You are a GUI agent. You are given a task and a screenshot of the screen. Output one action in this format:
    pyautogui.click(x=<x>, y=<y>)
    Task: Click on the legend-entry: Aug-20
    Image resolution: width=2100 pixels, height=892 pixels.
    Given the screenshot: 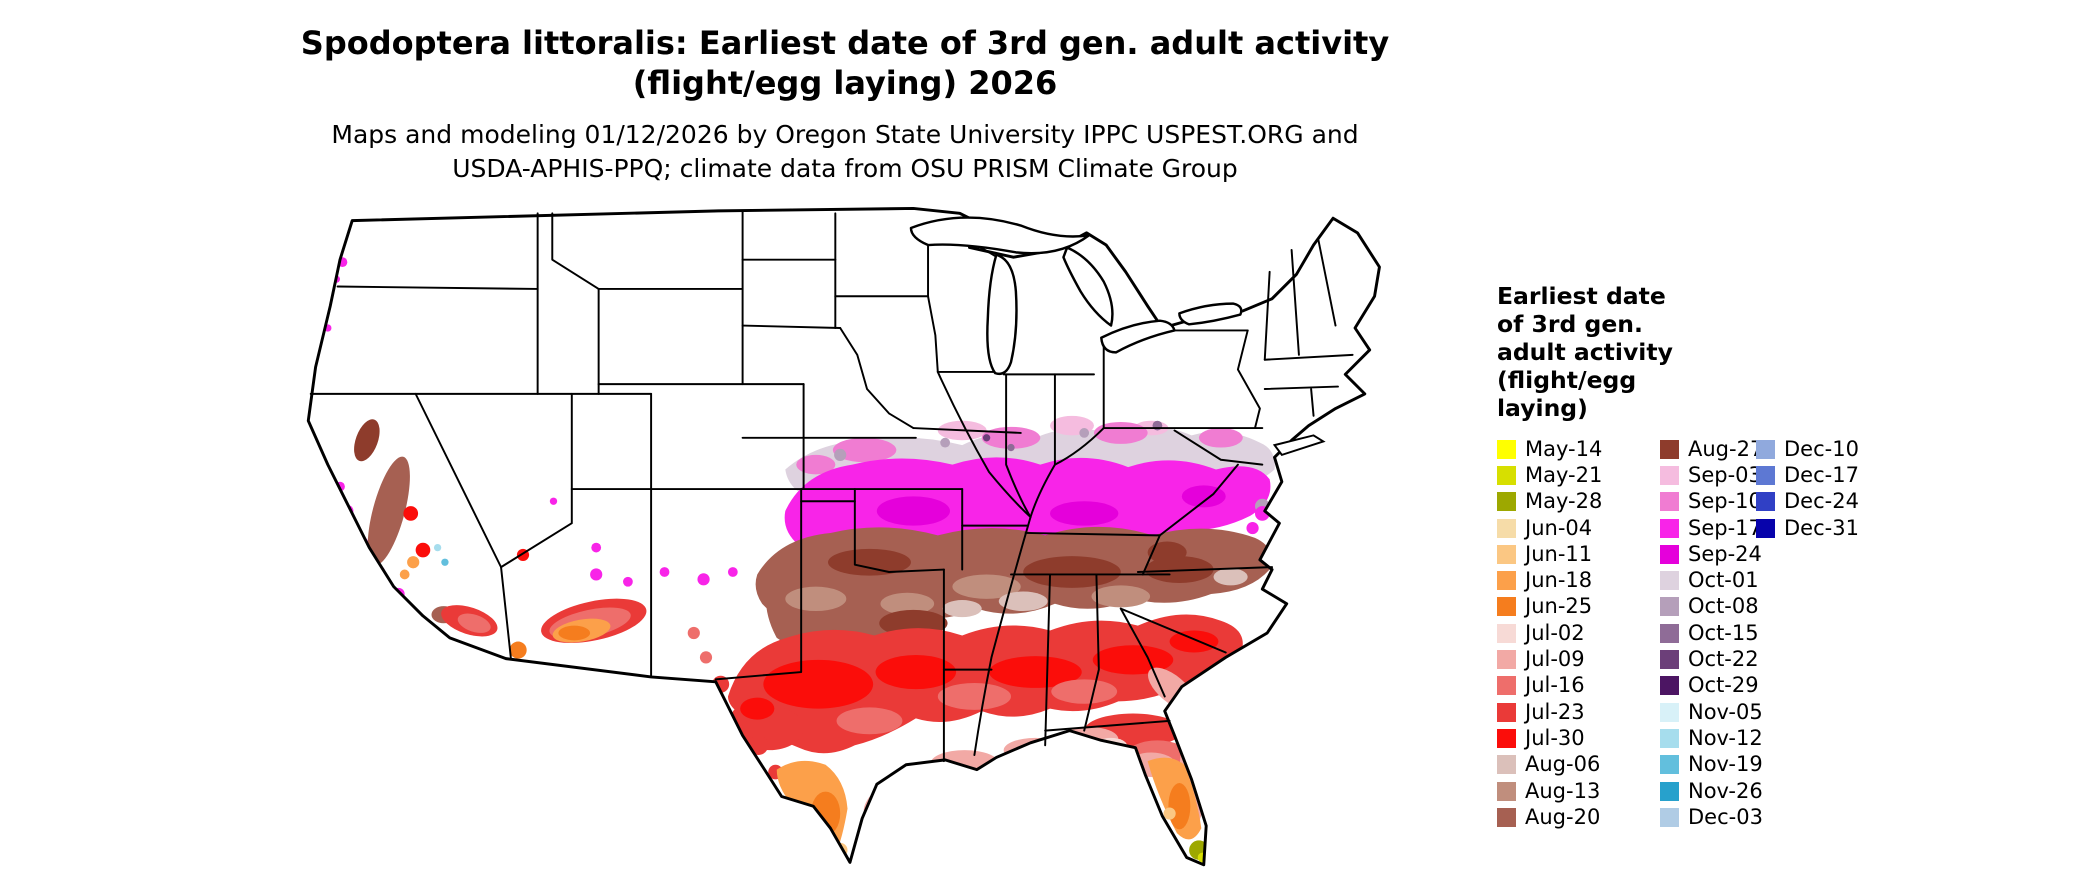 What is the action you would take?
    pyautogui.click(x=1549, y=817)
    